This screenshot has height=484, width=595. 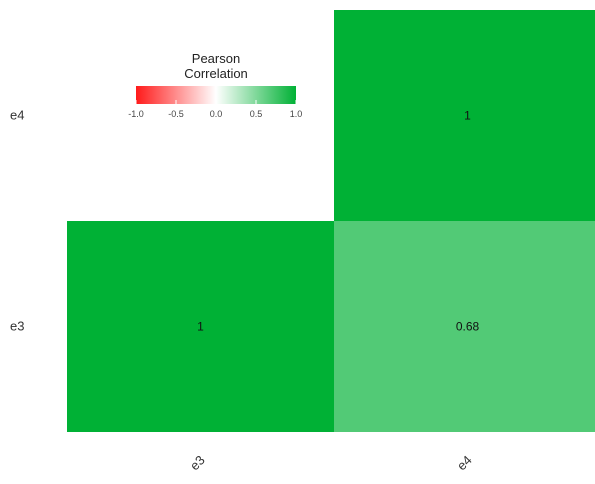 I want to click on x-tick-label-e4: e4, so click(x=464, y=462).